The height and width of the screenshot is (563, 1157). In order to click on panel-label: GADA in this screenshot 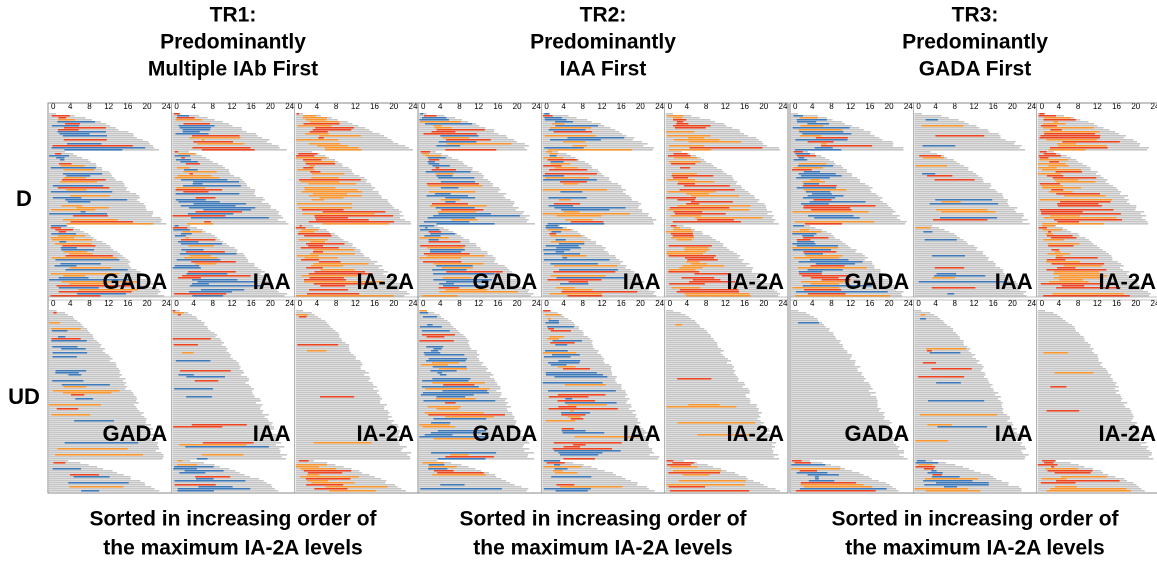, I will do `click(877, 433)`.